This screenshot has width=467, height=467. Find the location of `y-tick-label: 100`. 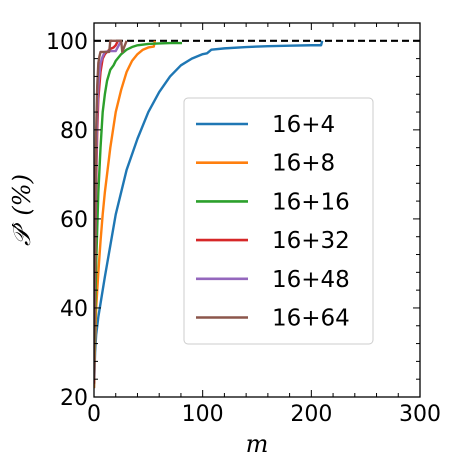

y-tick-label: 100 is located at coordinates (67, 42).